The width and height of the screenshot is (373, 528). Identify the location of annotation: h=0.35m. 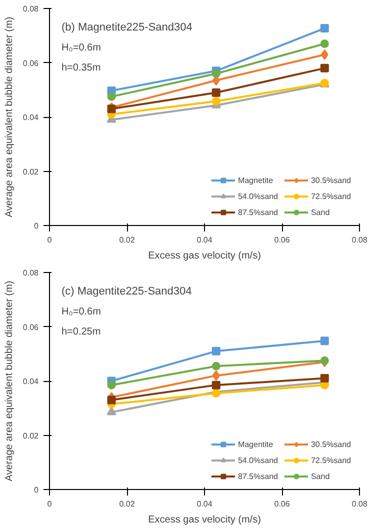
(81, 68).